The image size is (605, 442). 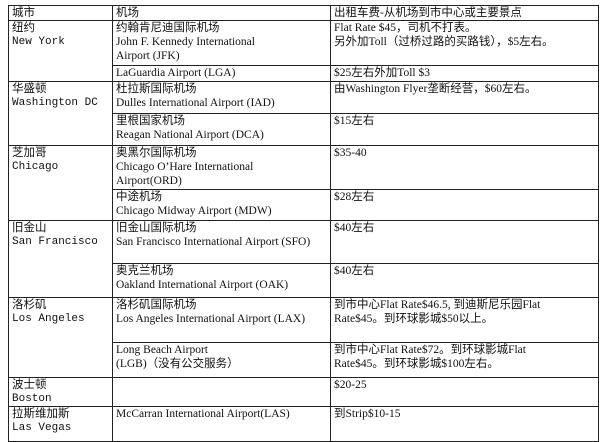 I want to click on fare-cell: $28左右, so click(x=464, y=205).